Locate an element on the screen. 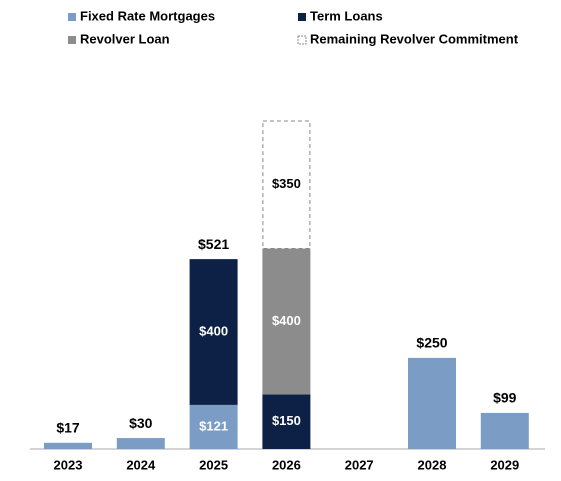 This screenshot has width=561, height=481. x-tick-label: 2025 is located at coordinates (213, 464).